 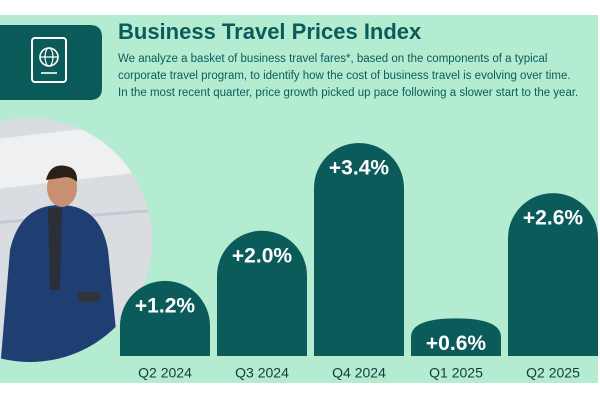 What do you see at coordinates (165, 305) in the screenshot?
I see `value-label: +1.2%` at bounding box center [165, 305].